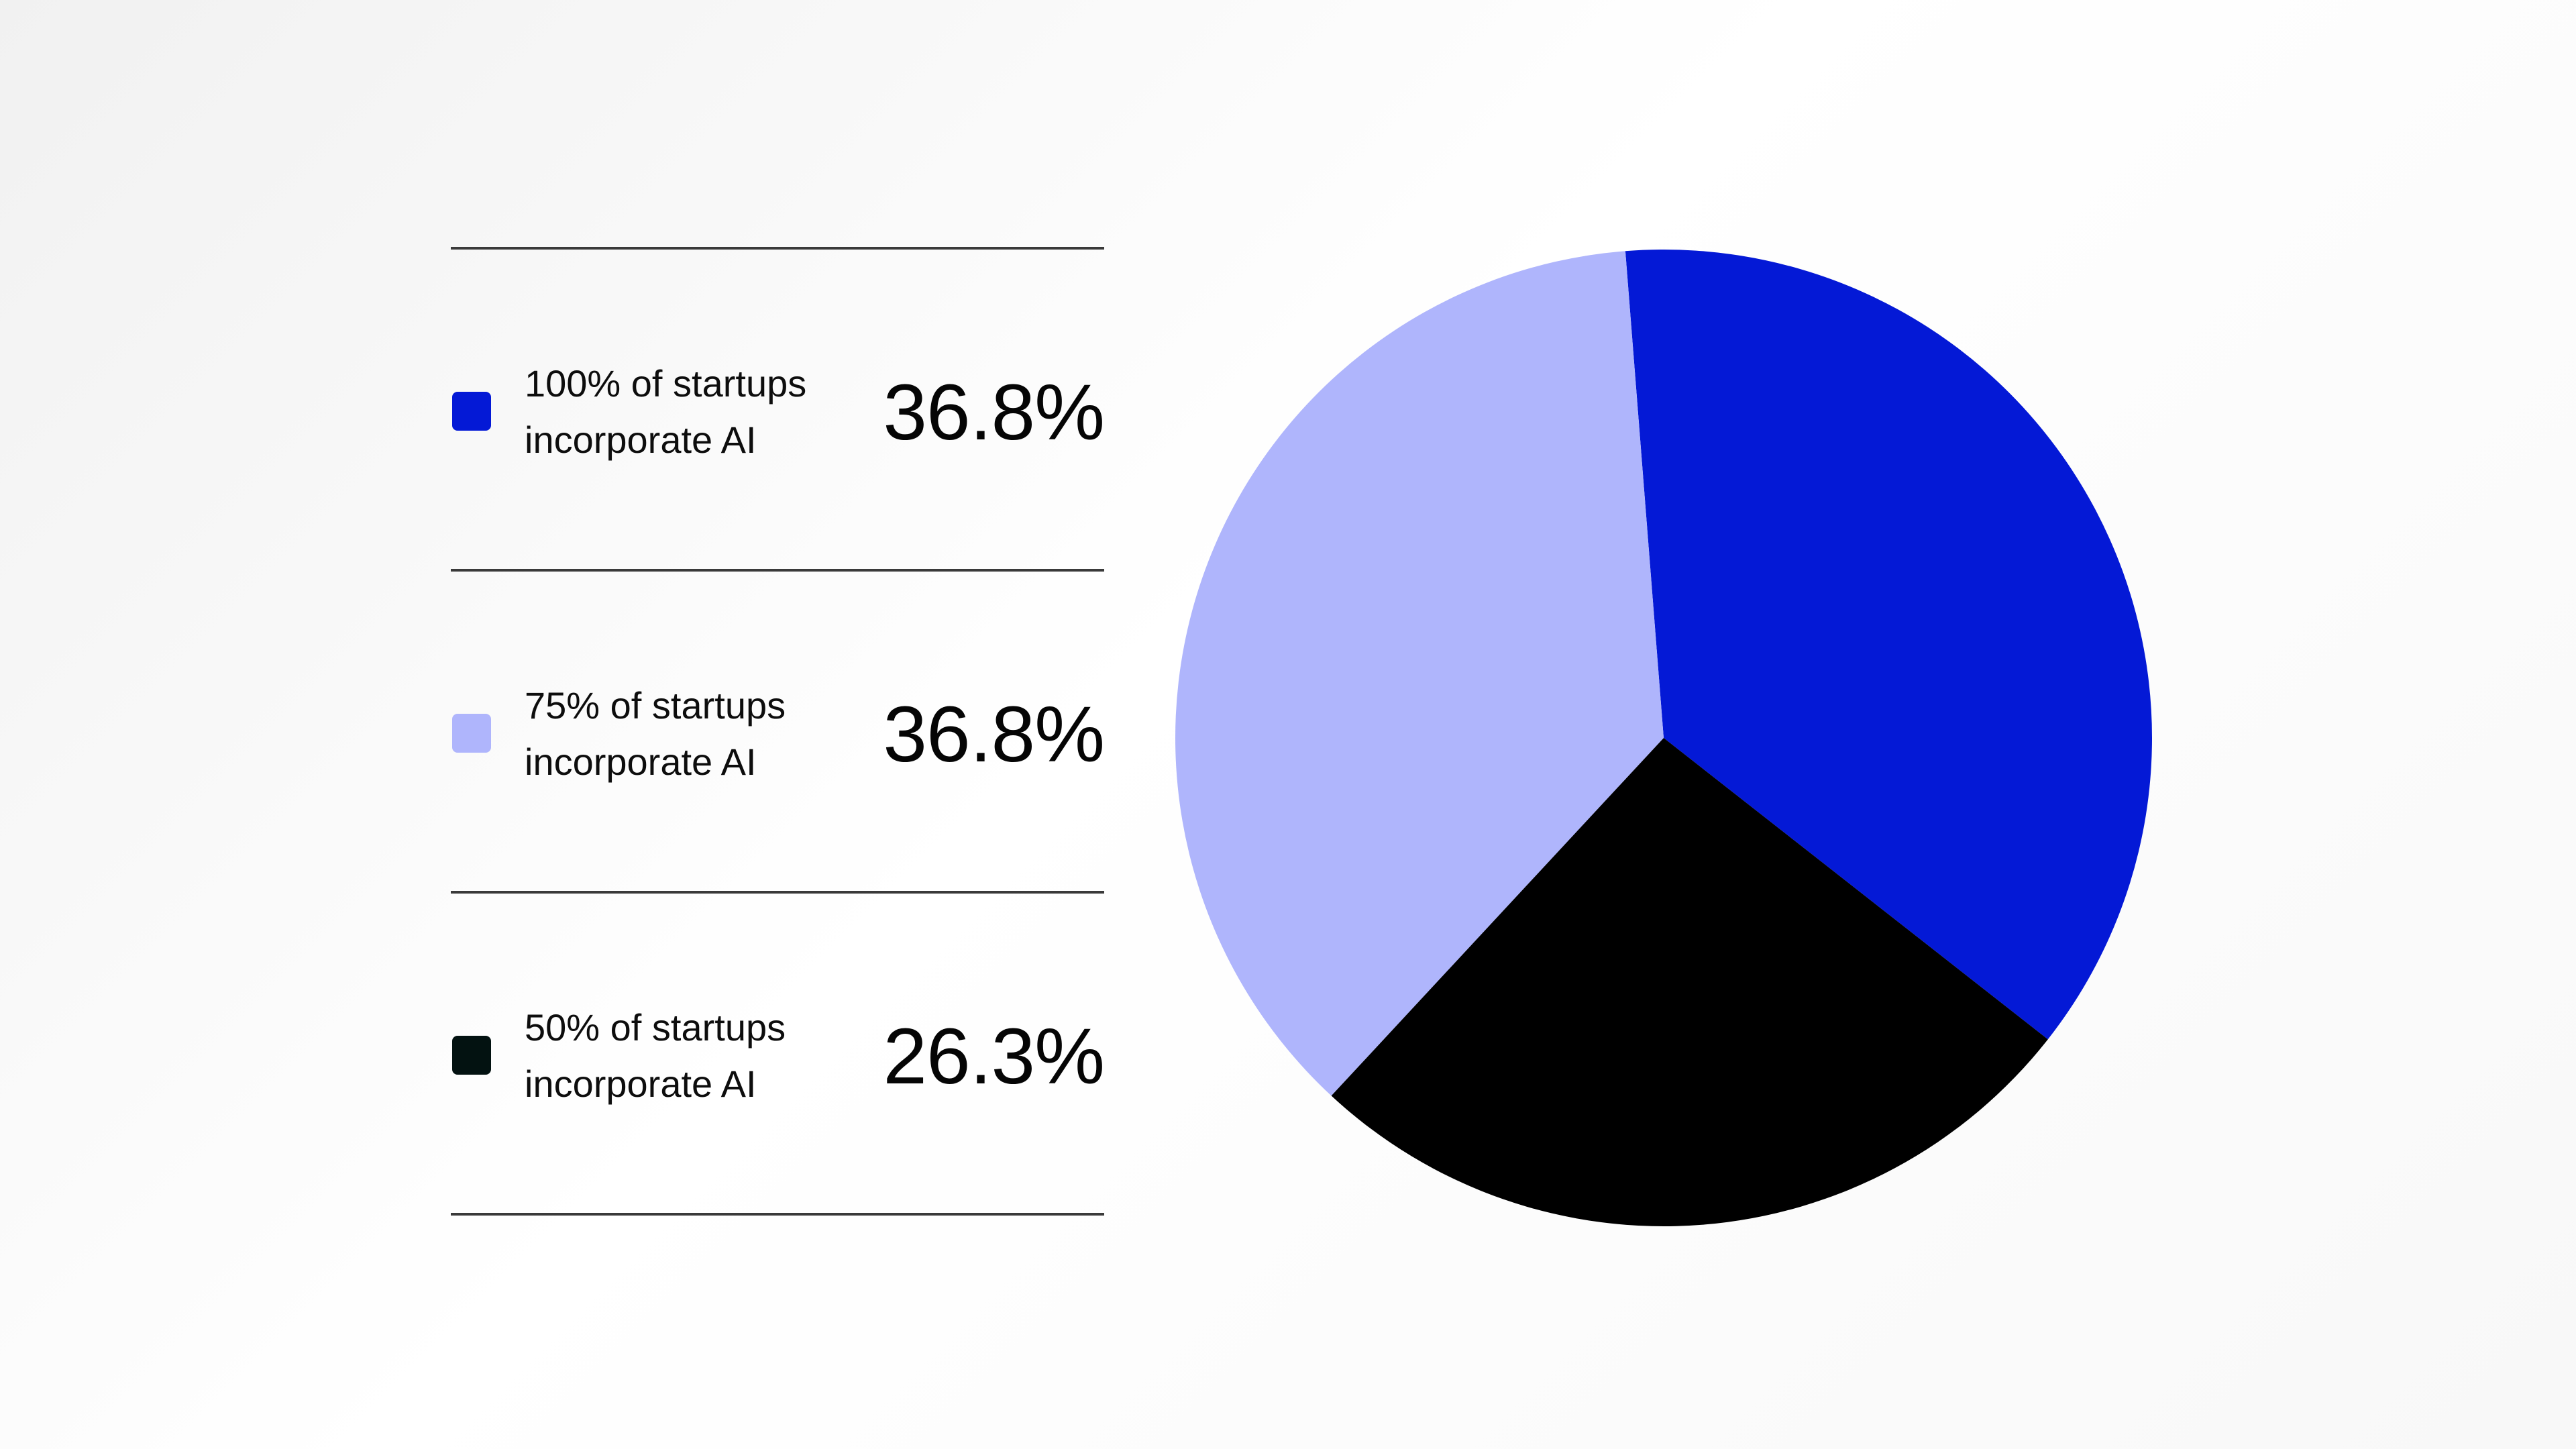 This screenshot has height=1449, width=2576. I want to click on legend-label: 75% of startups incorporate AI, so click(655, 733).